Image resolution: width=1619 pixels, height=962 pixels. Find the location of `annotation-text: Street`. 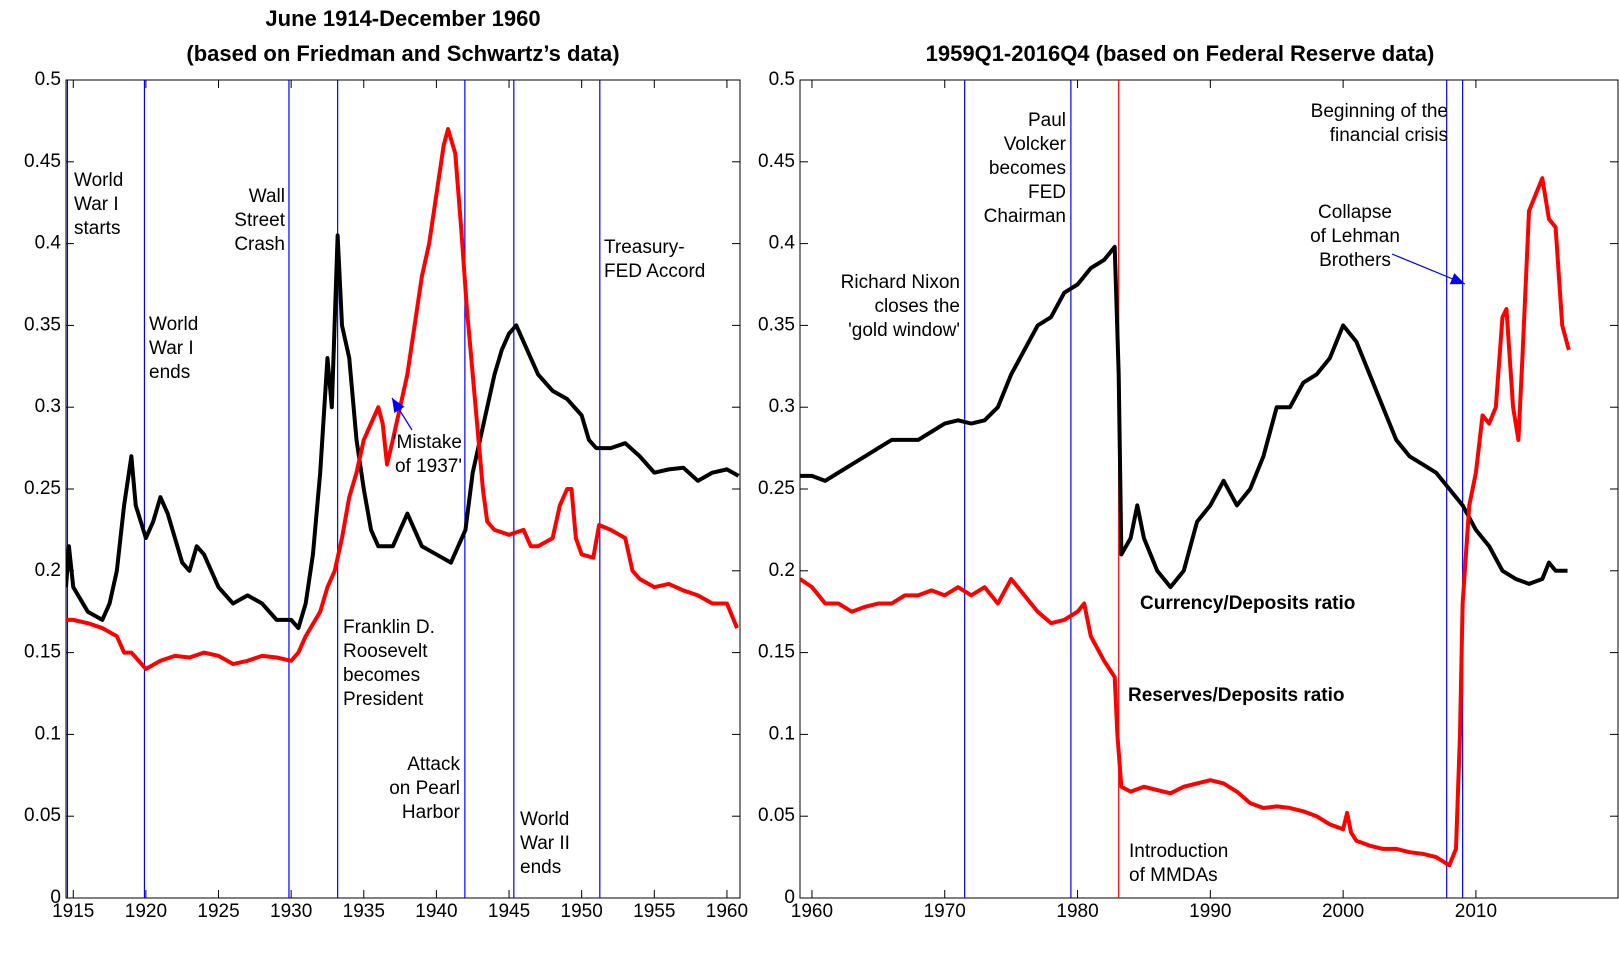

annotation-text: Street is located at coordinates (259, 220).